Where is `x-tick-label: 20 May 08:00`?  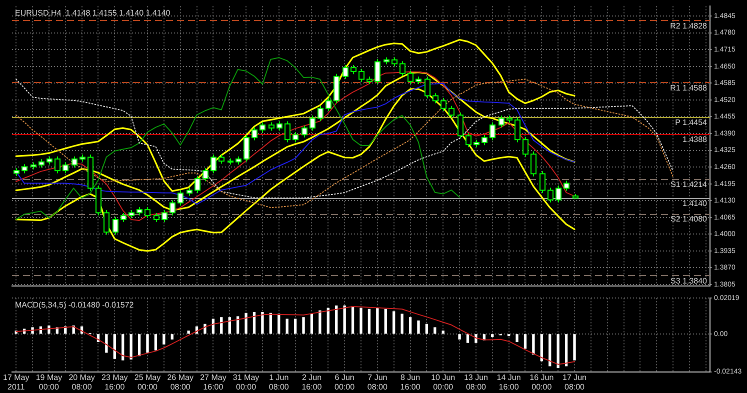
x-tick-label: 20 May 08:00 is located at coordinates (81, 382).